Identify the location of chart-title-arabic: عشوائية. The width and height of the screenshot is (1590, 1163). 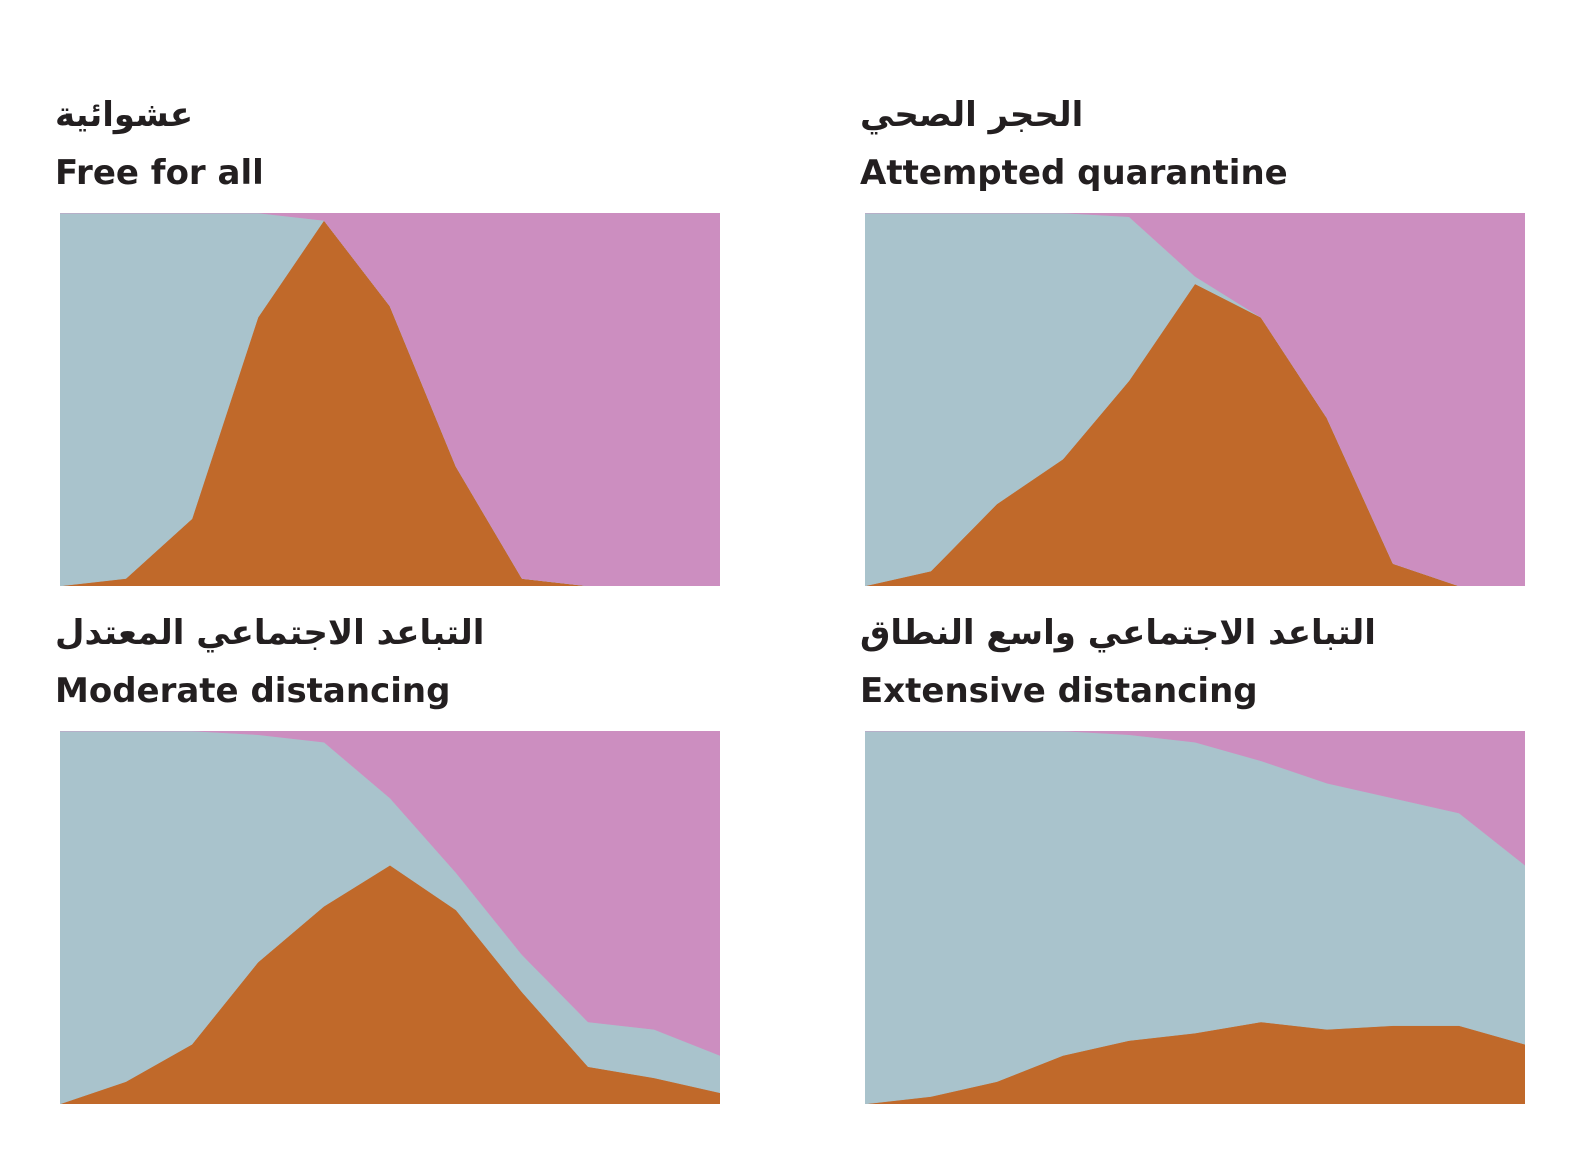
(124, 115).